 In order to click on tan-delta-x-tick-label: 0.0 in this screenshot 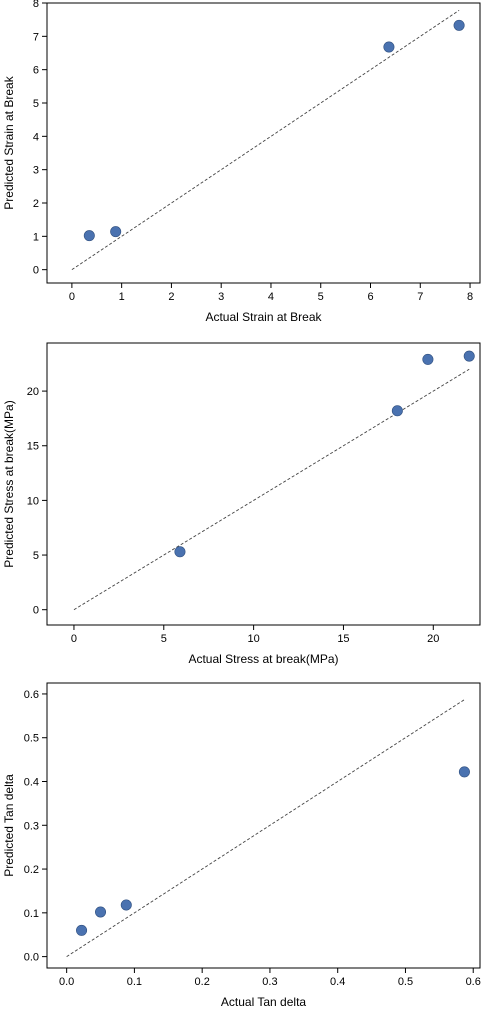, I will do `click(66, 982)`.